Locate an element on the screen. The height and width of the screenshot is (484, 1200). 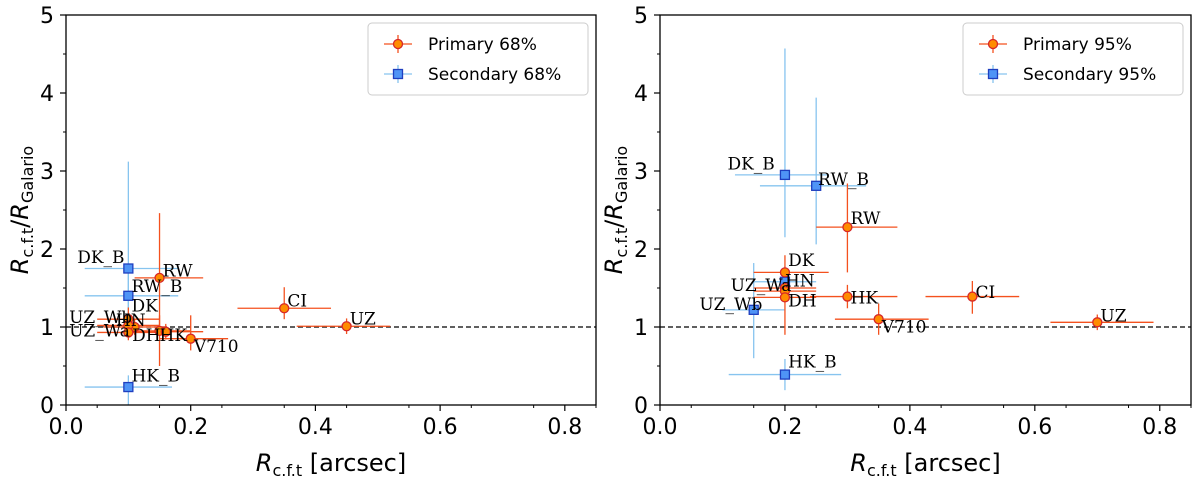
legend: Primary 68% Secondary 68% is located at coordinates (478, 59).